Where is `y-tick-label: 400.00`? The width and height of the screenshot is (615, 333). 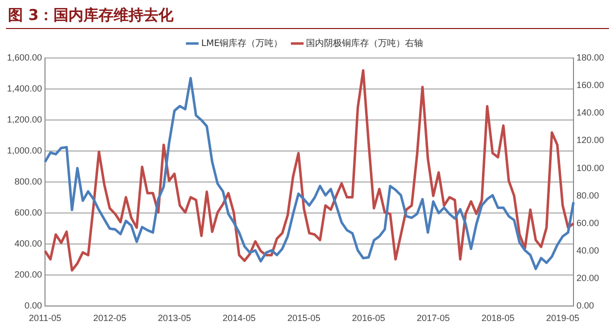 y-tick-label: 400.00 is located at coordinates (28, 243).